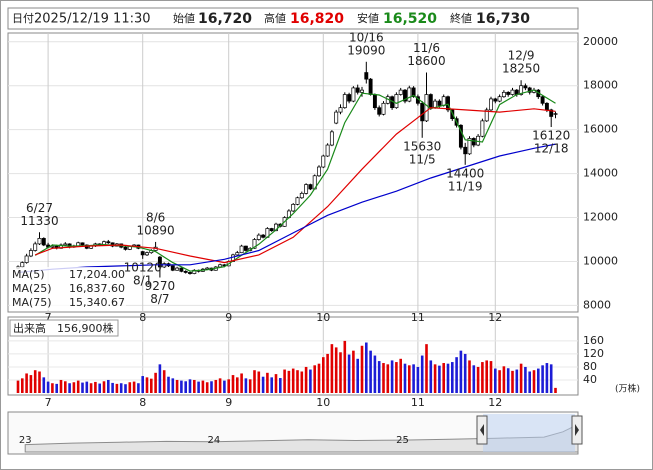 The image size is (653, 470). Describe the element at coordinates (521, 69) in the screenshot. I see `annotation-value: 18250` at that location.